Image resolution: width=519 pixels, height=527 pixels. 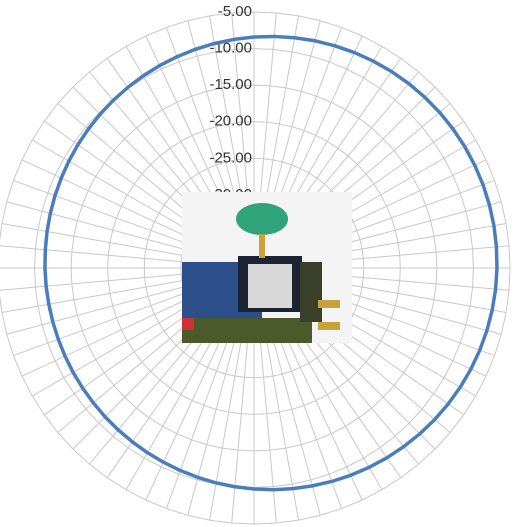 What do you see at coordinates (247, 330) in the screenshot?
I see `photo-base` at bounding box center [247, 330].